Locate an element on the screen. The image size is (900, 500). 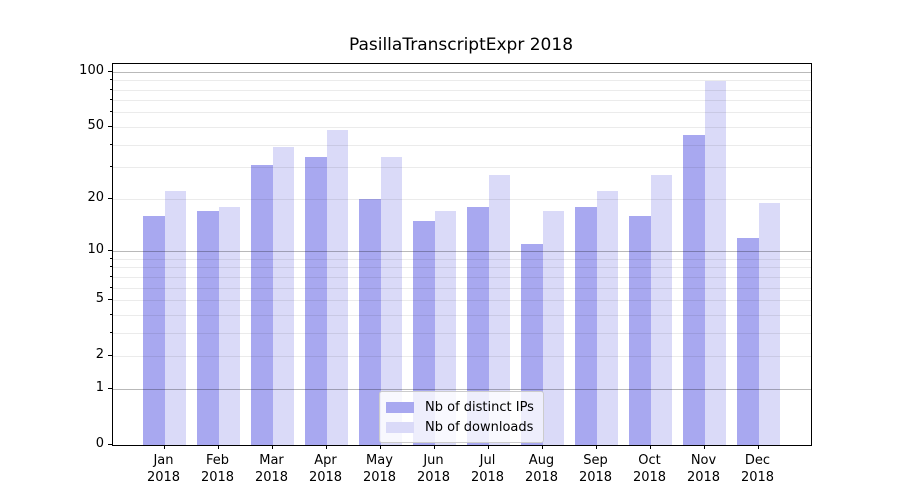
legend: Nb of distinct IPs Nb of downloads is located at coordinates (461, 417).